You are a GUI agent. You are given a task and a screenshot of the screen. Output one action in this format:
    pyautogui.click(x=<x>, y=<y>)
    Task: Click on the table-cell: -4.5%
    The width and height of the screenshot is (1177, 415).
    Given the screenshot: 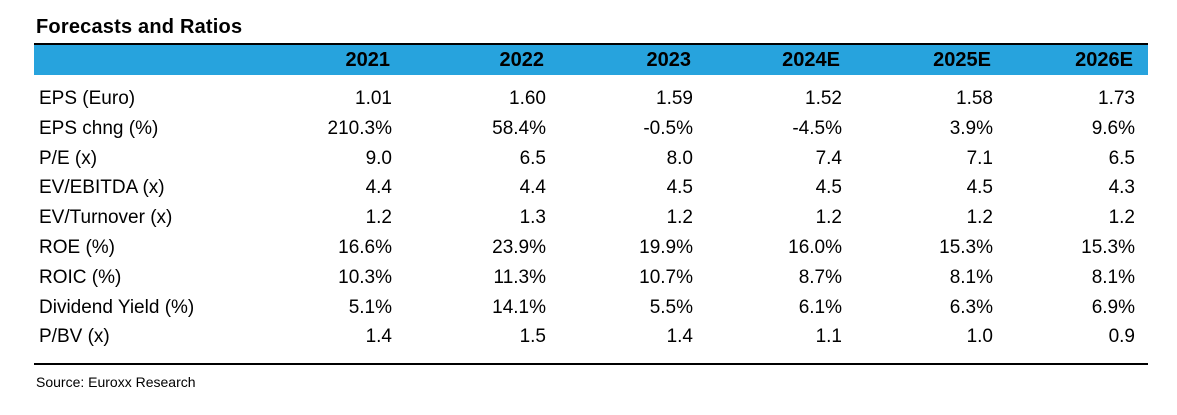 What is the action you would take?
    pyautogui.click(x=817, y=128)
    